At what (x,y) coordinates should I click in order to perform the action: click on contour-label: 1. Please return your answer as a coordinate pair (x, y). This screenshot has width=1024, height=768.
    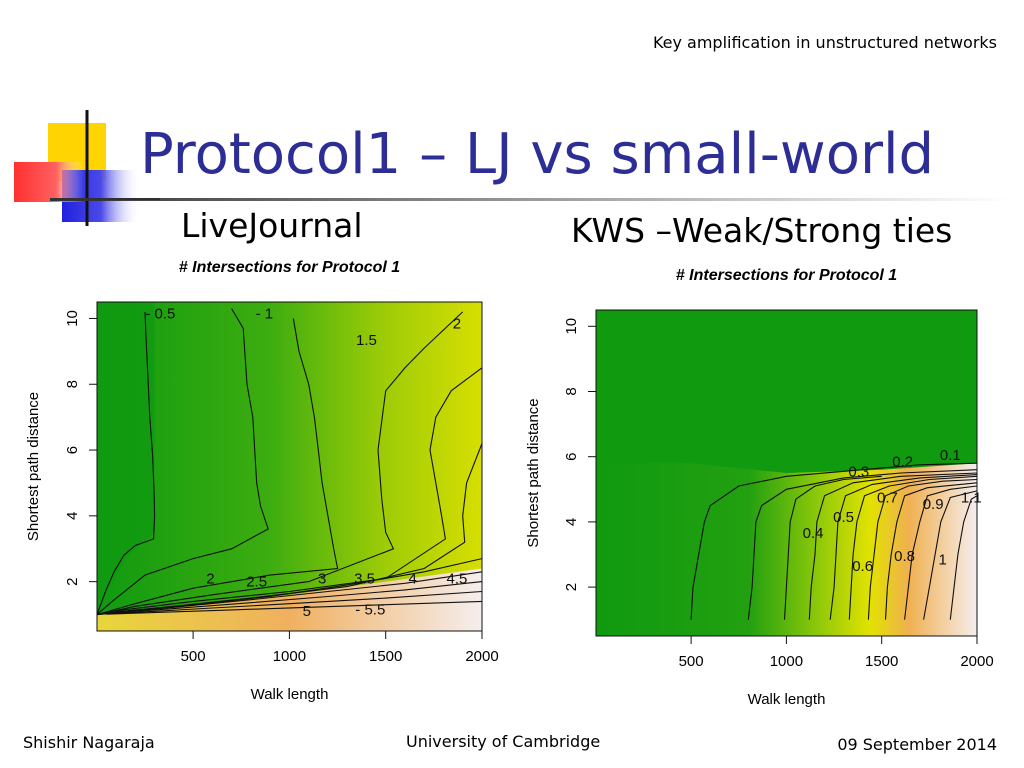
    Looking at the image, I should click on (943, 559).